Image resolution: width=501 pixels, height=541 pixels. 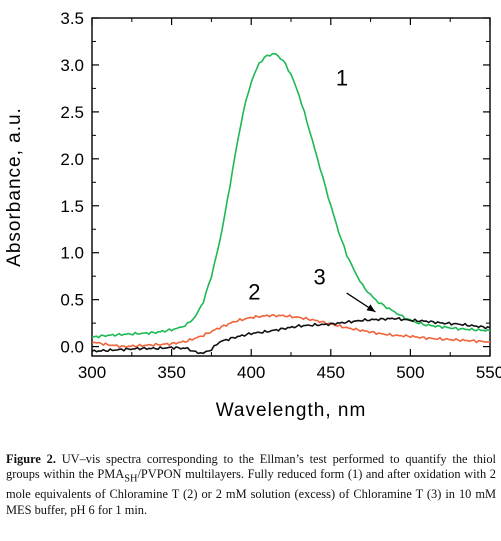 What do you see at coordinates (72, 18) in the screenshot?
I see `y-tick-label: 3.5` at bounding box center [72, 18].